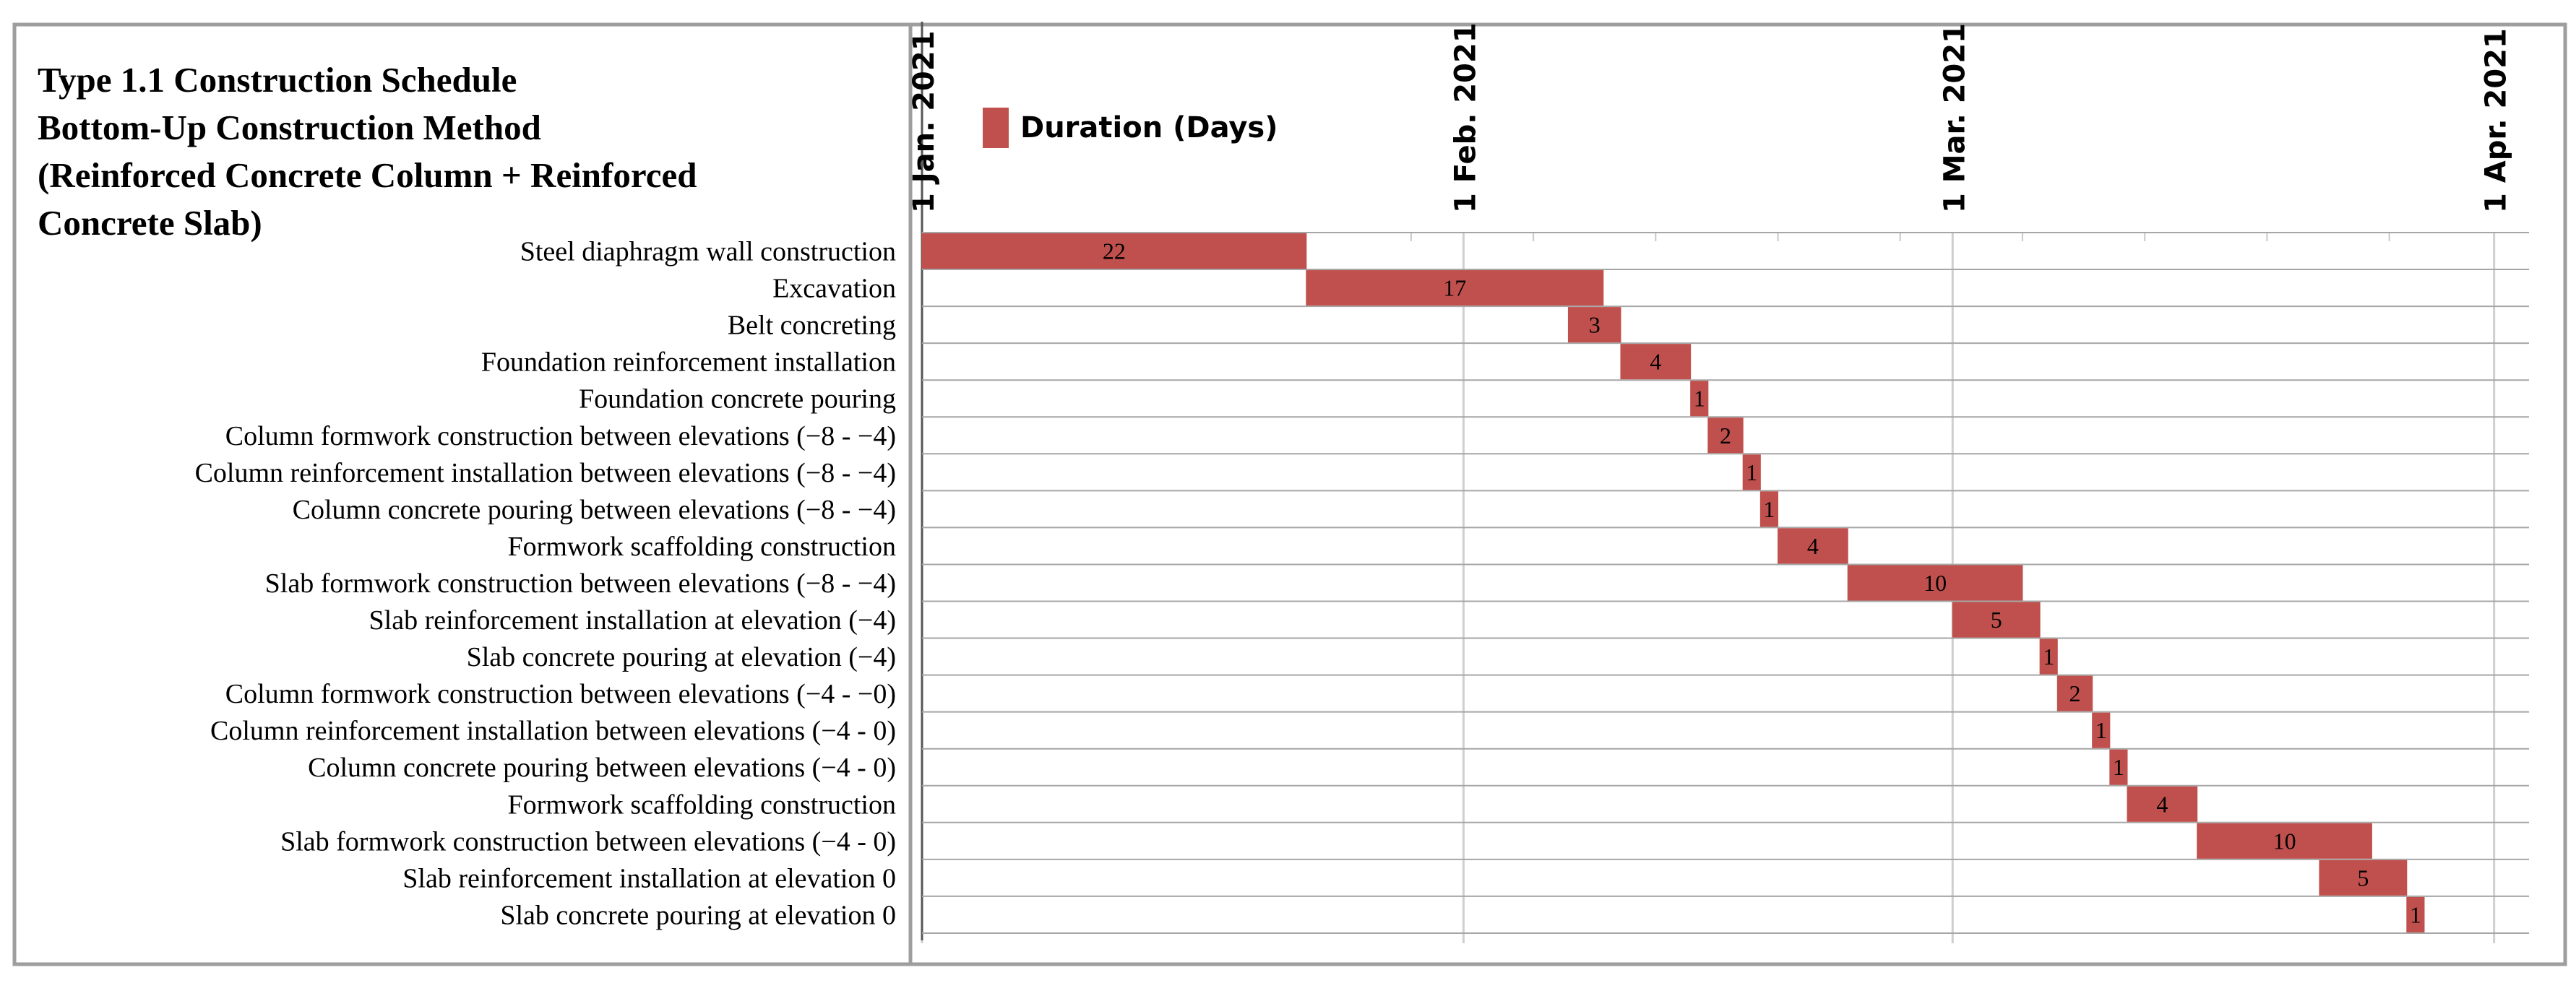  I want to click on duration-label: 22, so click(1114, 251).